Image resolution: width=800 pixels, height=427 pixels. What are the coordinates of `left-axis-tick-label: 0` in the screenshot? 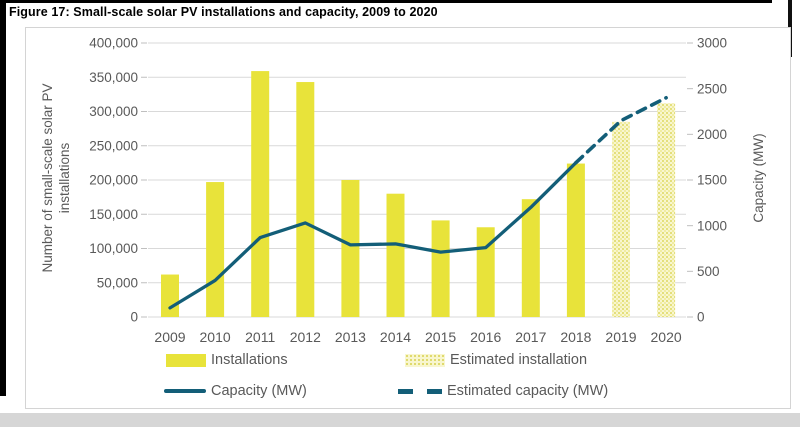 It's located at (134, 317).